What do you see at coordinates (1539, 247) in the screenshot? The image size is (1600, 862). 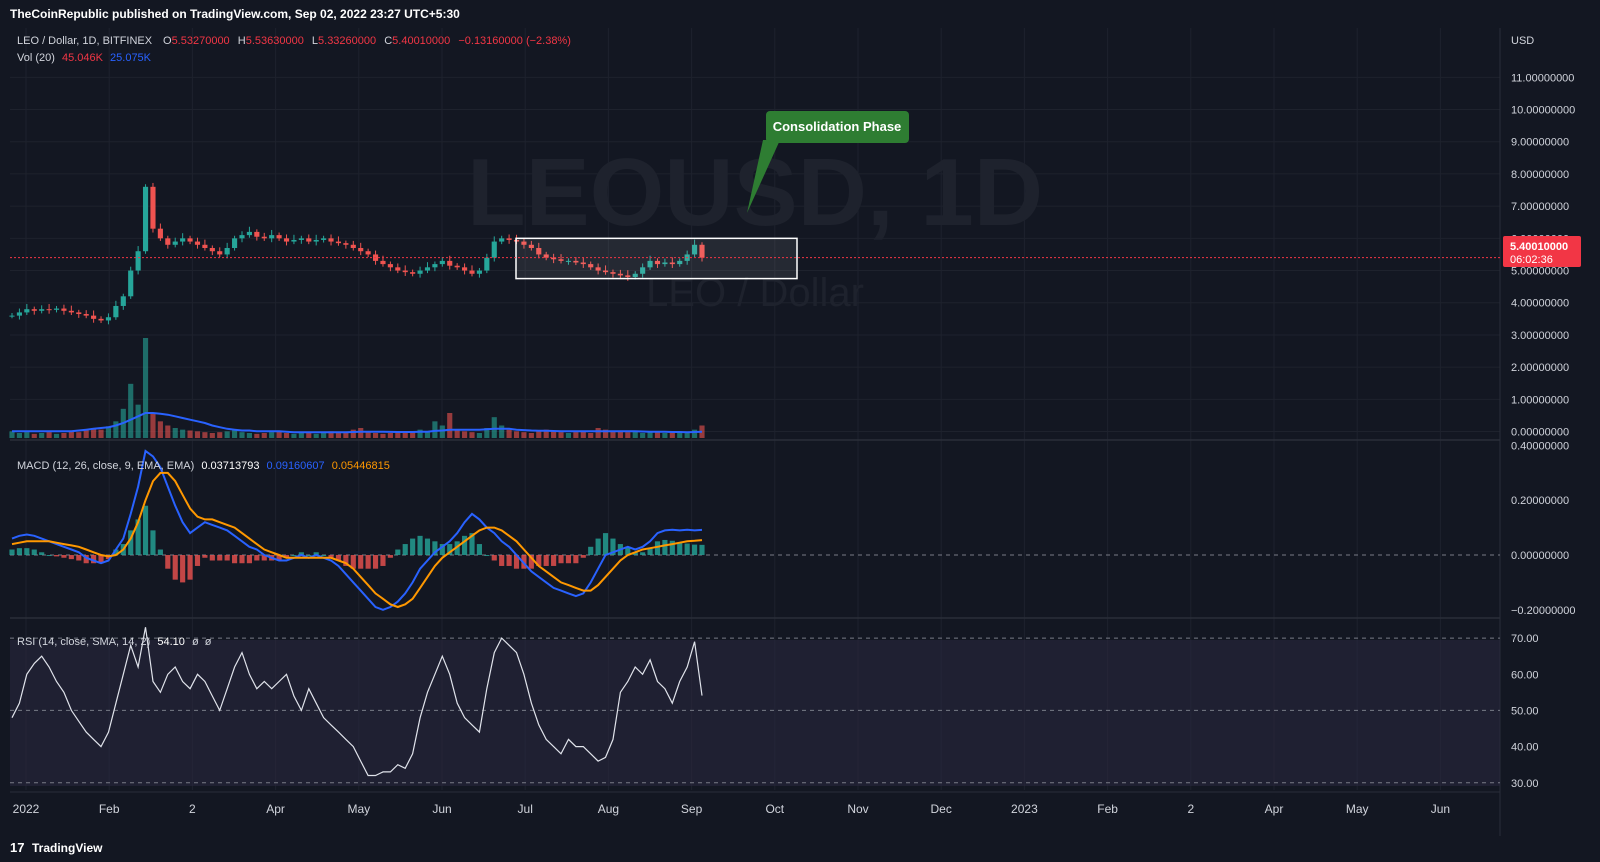 I see `last-price-label: 5.40010000` at bounding box center [1539, 247].